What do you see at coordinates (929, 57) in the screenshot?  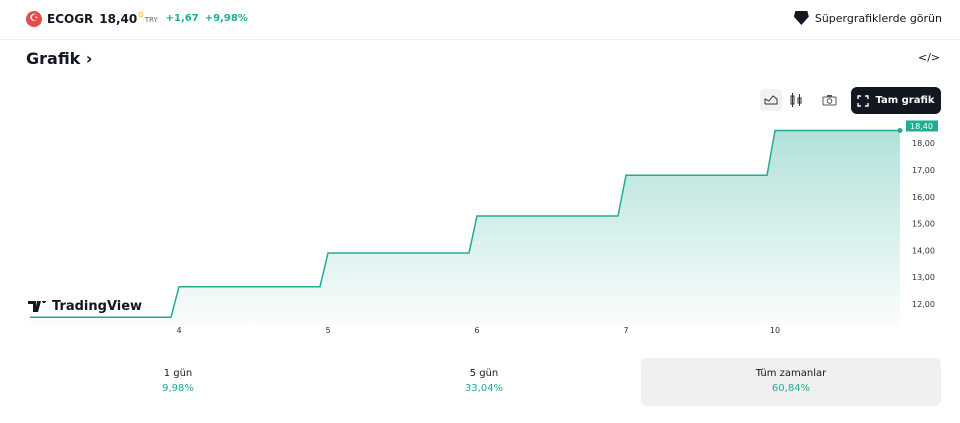 I see `embed-code-icon: </>` at bounding box center [929, 57].